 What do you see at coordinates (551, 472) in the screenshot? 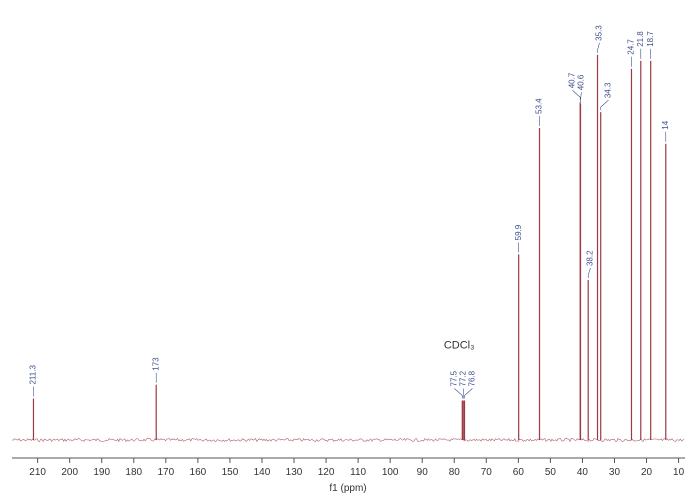
I see `x-tick-label: 50` at bounding box center [551, 472].